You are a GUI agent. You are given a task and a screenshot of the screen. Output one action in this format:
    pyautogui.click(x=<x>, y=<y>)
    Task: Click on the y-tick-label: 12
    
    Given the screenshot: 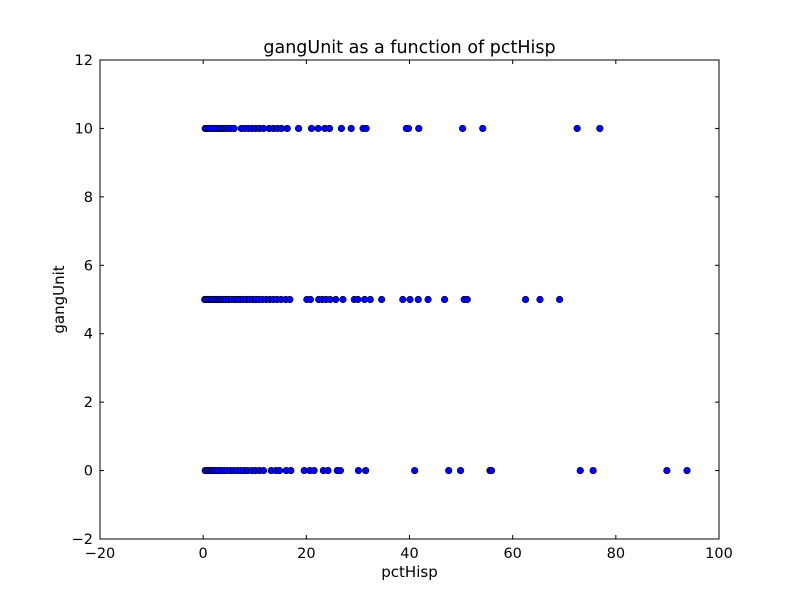 What is the action you would take?
    pyautogui.click(x=84, y=61)
    